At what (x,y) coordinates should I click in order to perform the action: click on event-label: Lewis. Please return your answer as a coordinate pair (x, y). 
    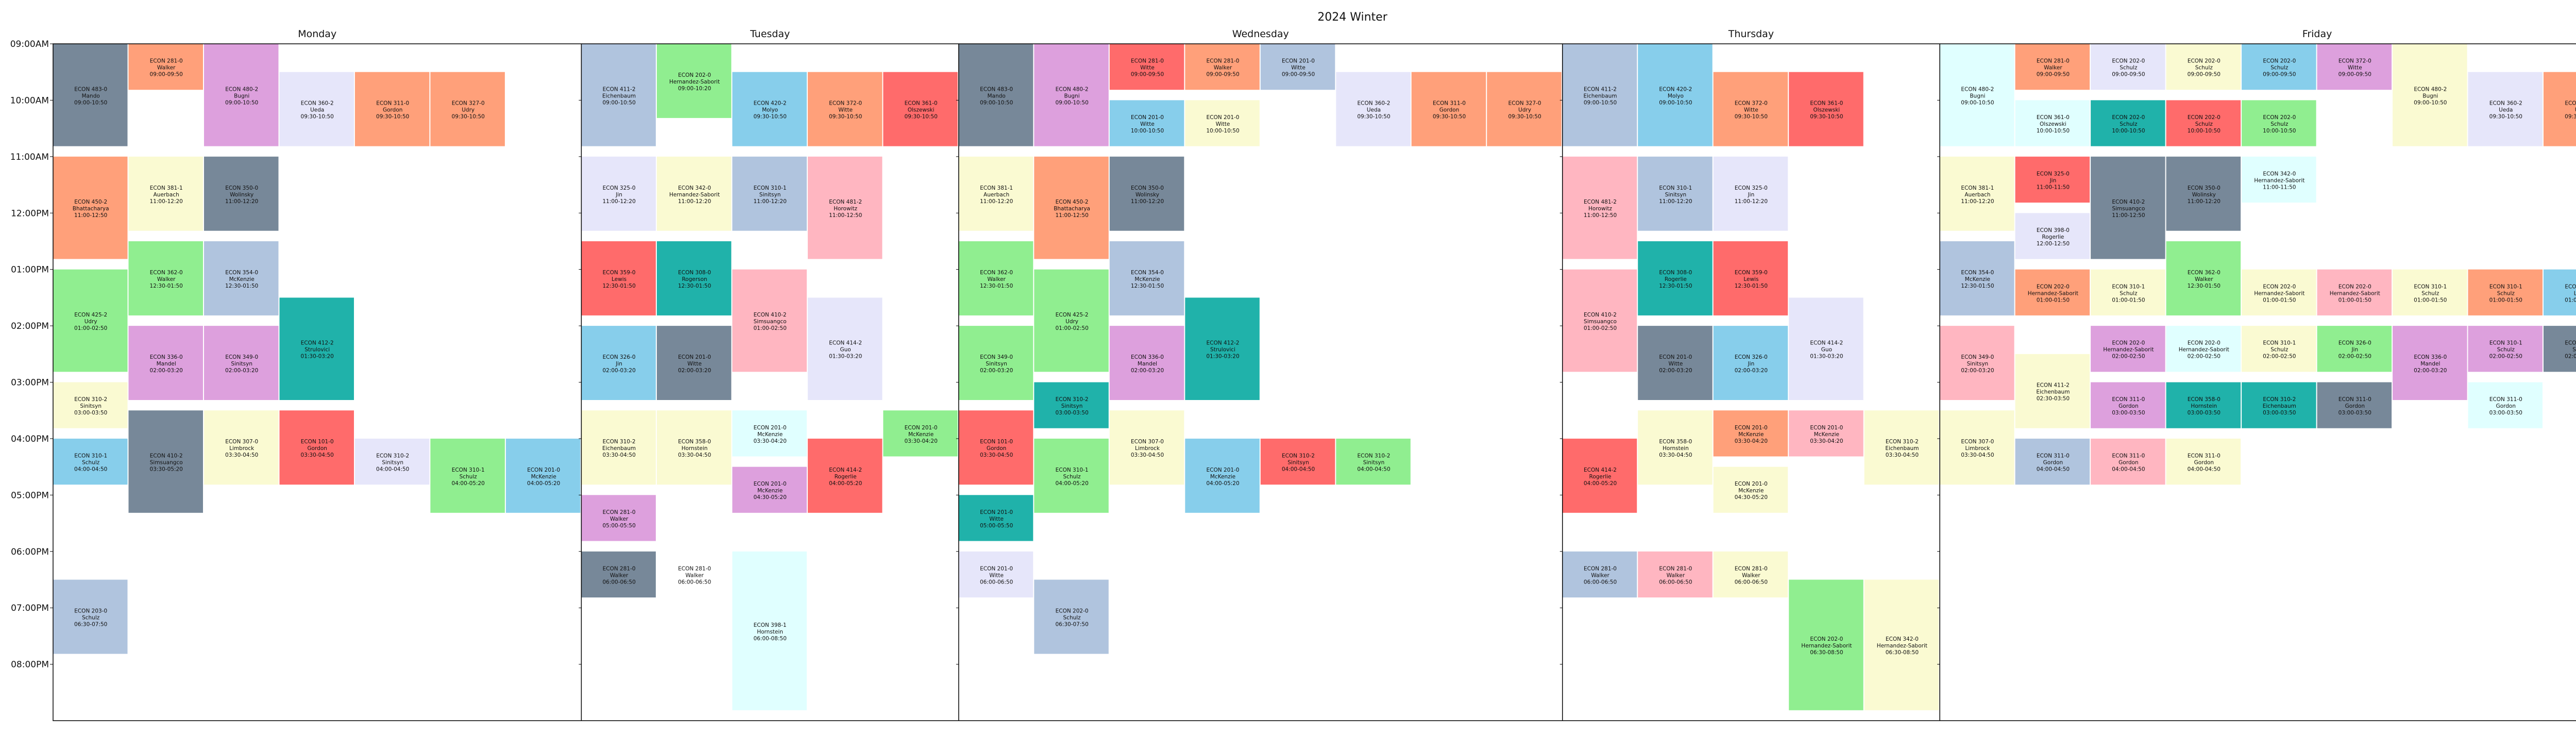
    Looking at the image, I should click on (1750, 279).